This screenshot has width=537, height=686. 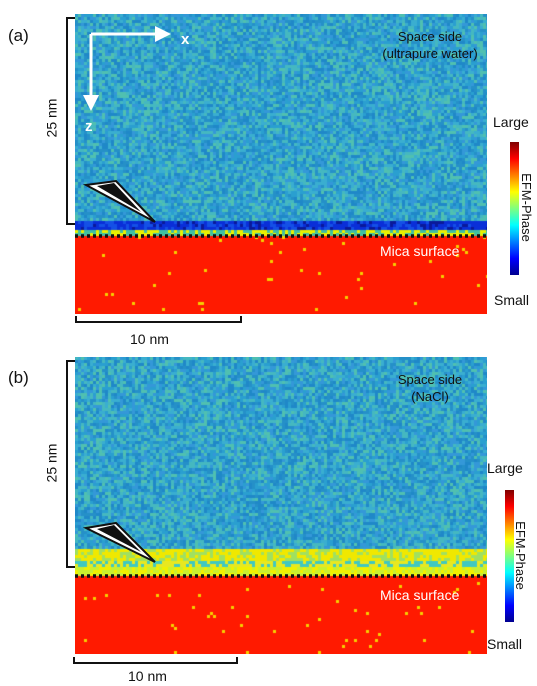 I want to click on colorbar-low-a: Small, so click(x=512, y=300).